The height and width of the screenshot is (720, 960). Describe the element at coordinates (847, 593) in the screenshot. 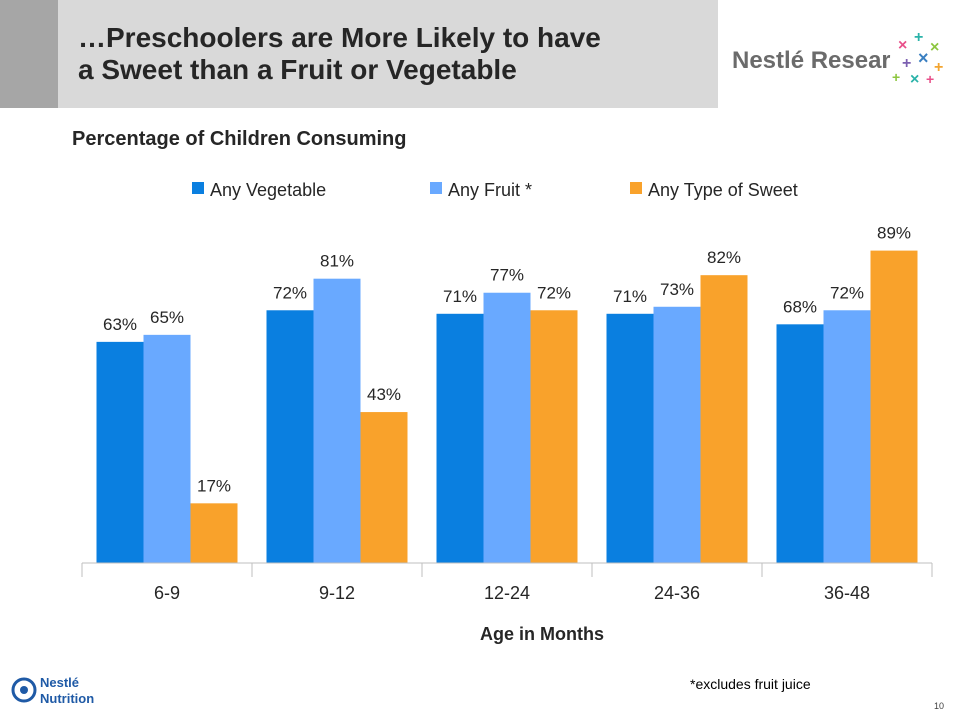

I see `x-tick-label-36-48: 36-48` at that location.